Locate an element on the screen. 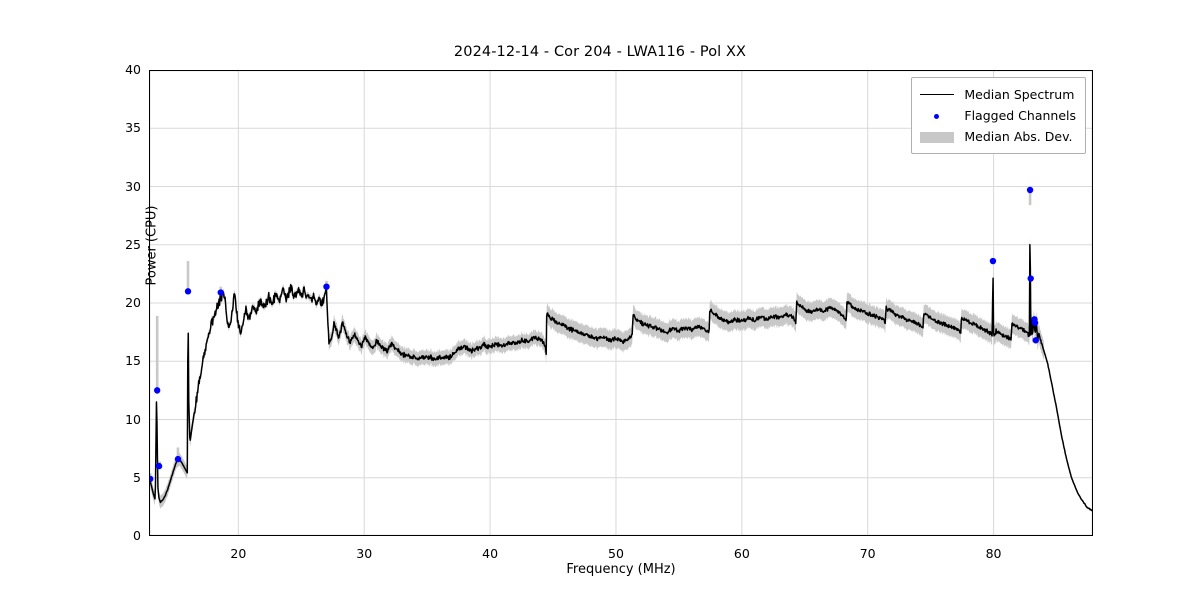  x-tick-80: 80 is located at coordinates (993, 553).